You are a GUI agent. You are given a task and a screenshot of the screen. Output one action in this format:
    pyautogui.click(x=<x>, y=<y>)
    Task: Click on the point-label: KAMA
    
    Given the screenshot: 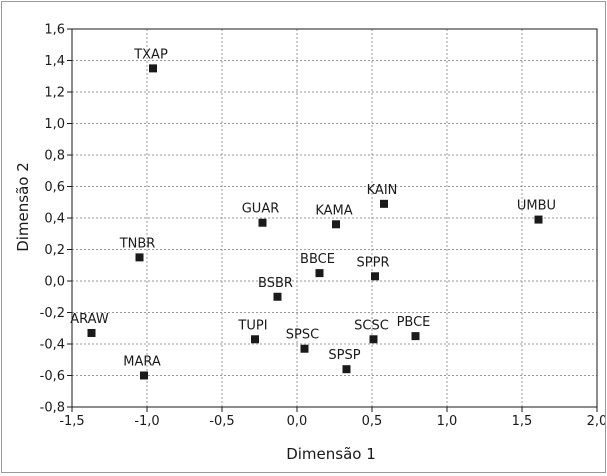 What is the action you would take?
    pyautogui.click(x=333, y=210)
    